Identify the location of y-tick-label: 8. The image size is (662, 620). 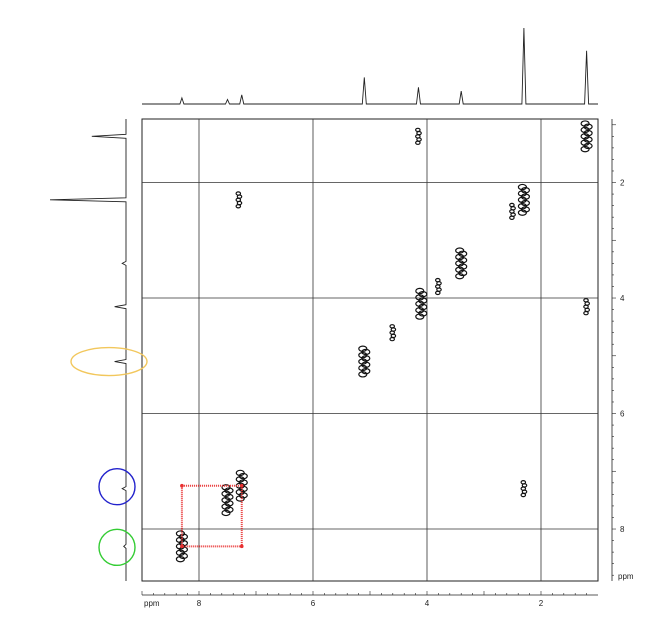
(622, 529).